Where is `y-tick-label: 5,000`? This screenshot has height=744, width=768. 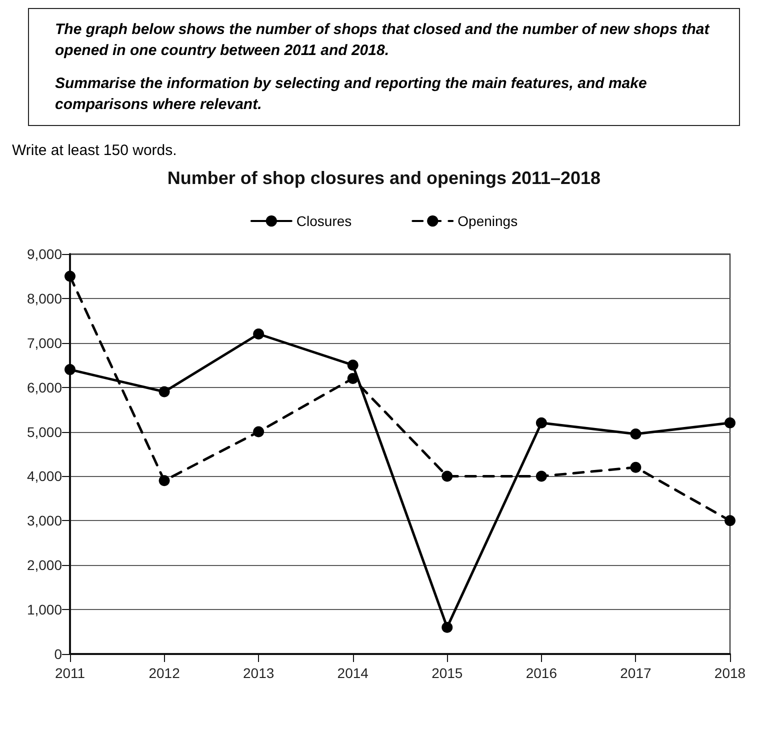 y-tick-label: 5,000 is located at coordinates (44, 432).